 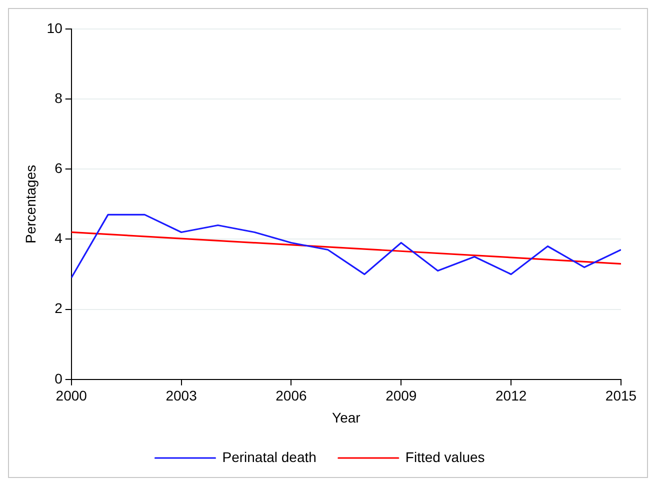 I want to click on y-axis-title: Percentages, so click(x=30, y=204).